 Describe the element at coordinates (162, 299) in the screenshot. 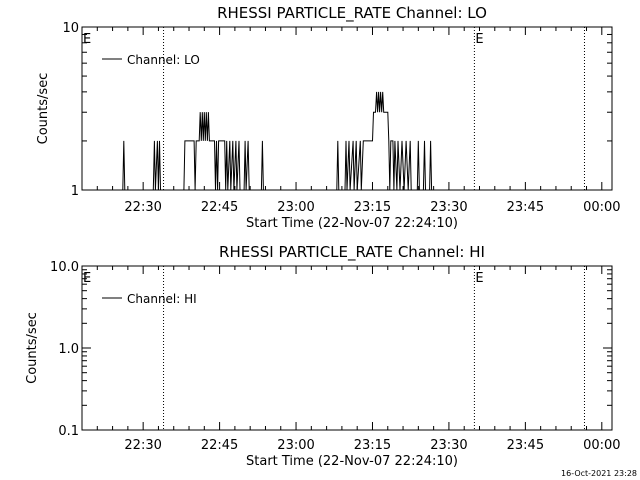

I see `legend-entry: Channel: HI` at that location.